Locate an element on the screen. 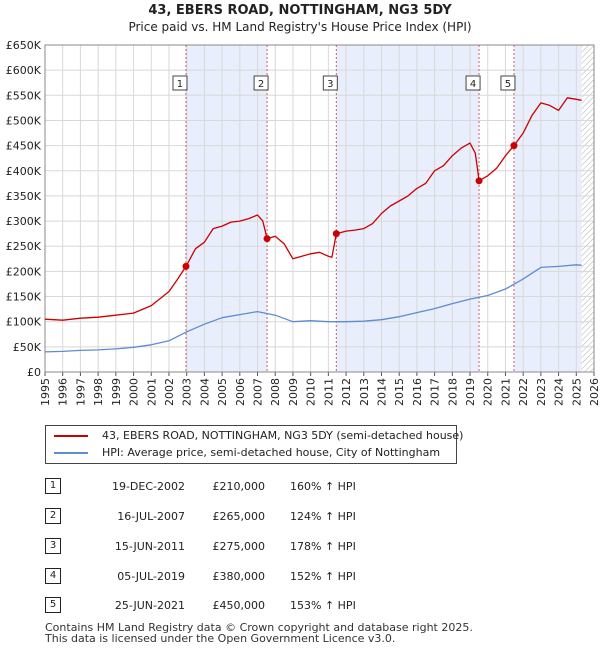 The image size is (600, 650). x-tick-label: 2025 is located at coordinates (576, 392).